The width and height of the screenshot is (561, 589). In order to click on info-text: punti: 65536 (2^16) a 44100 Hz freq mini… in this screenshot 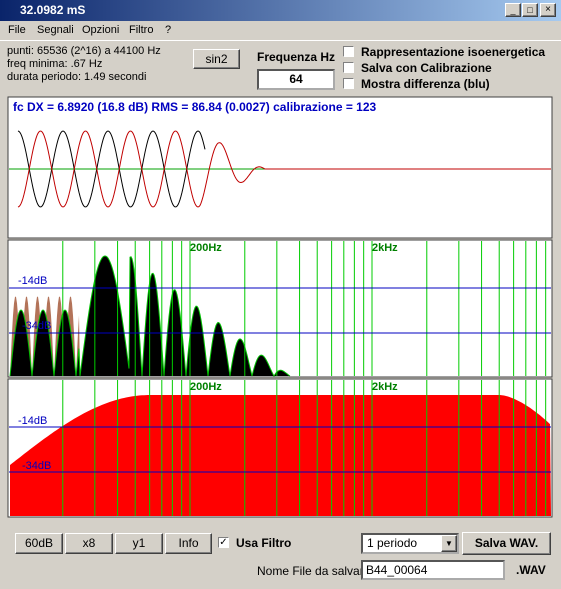, I will do `click(84, 64)`.